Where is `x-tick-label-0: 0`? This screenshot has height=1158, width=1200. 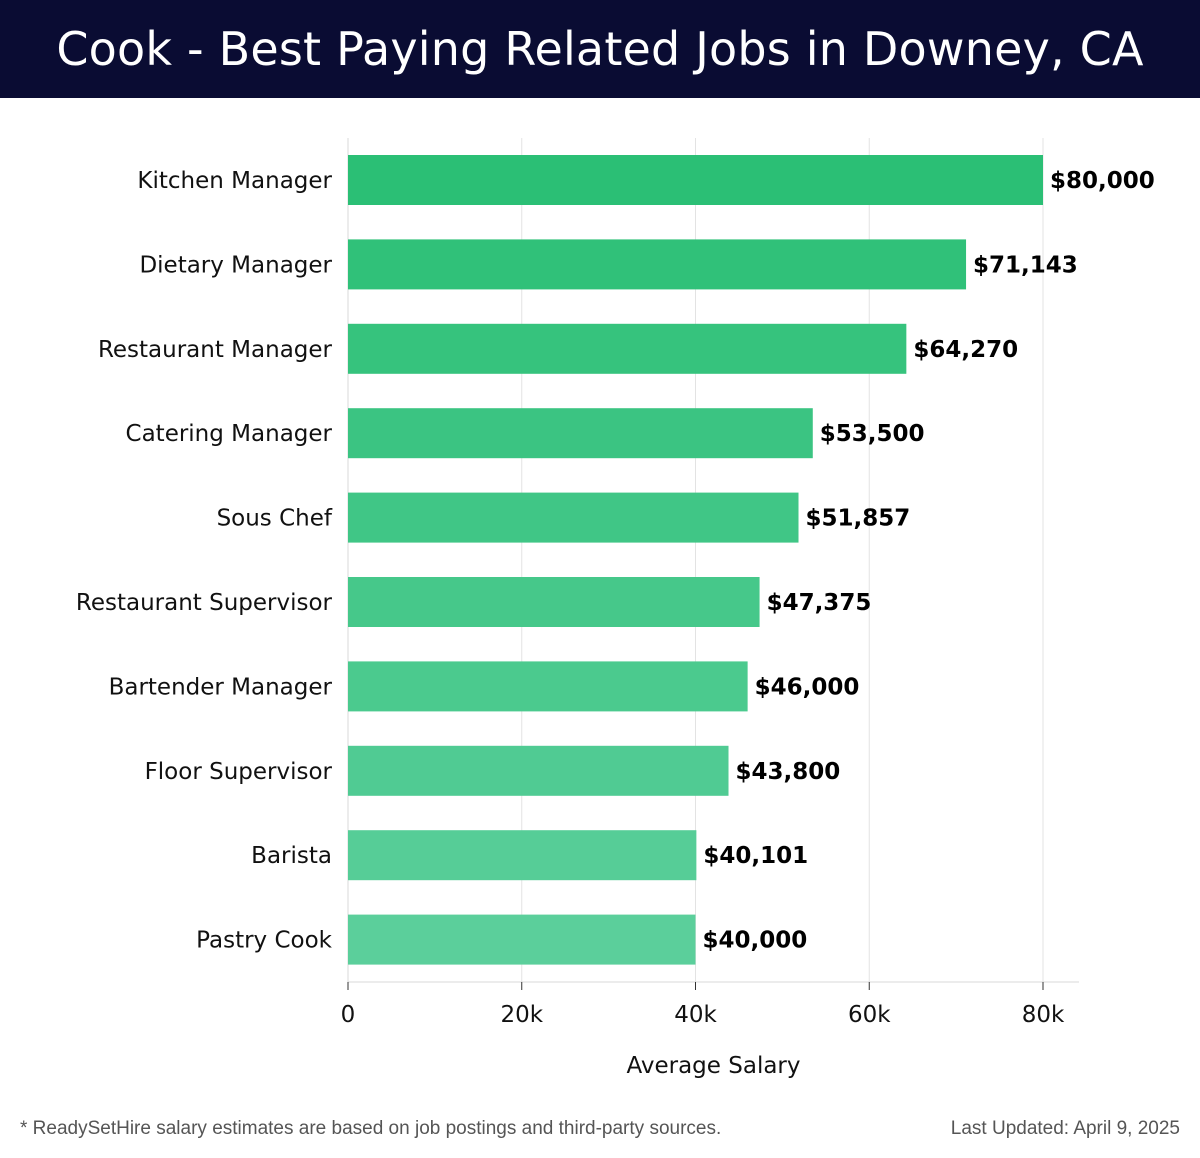
x-tick-label-0: 0 is located at coordinates (348, 1015).